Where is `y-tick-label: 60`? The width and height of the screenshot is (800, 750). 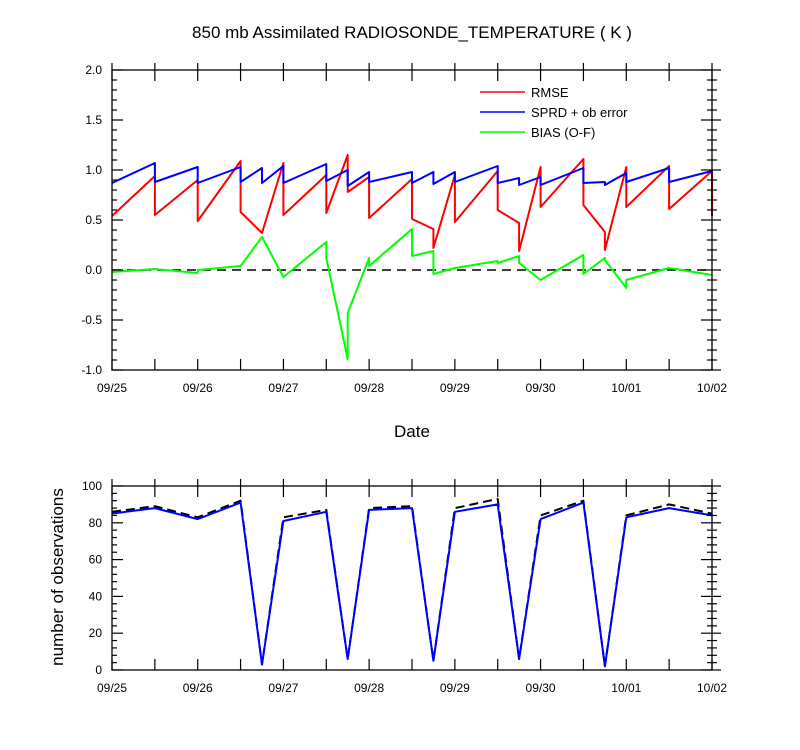
y-tick-label: 60 is located at coordinates (96, 560).